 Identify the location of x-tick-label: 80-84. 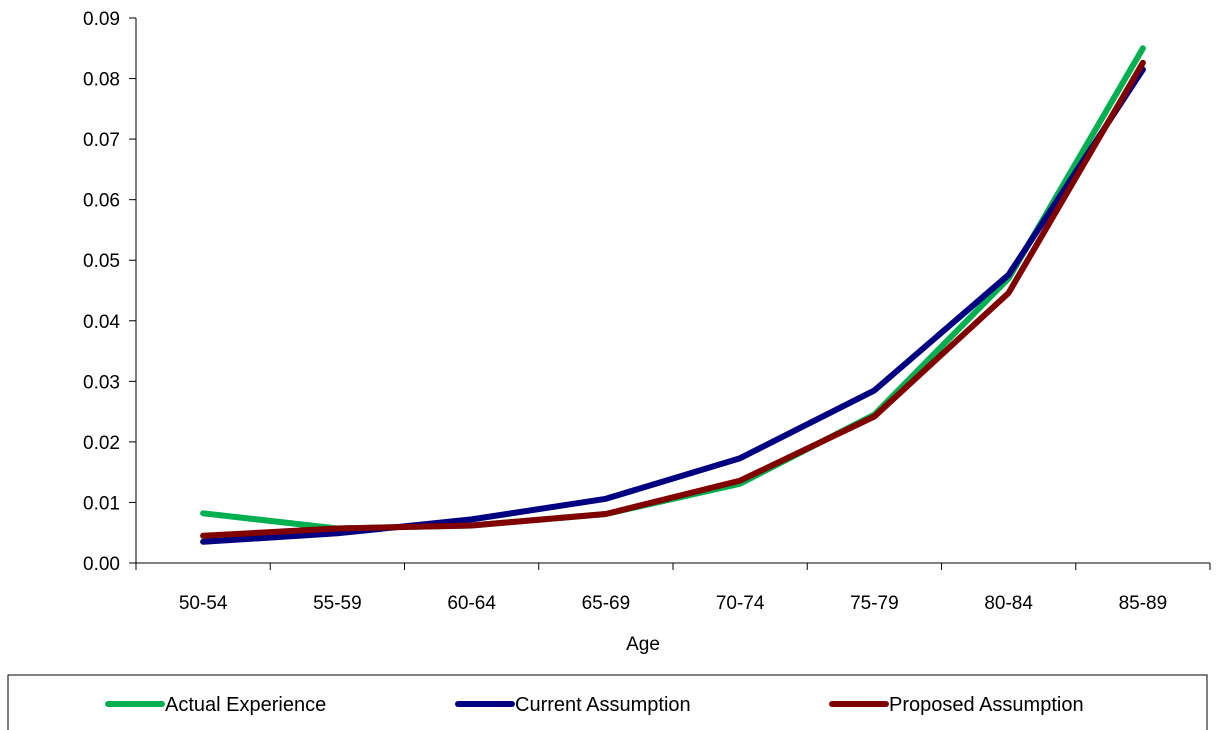
(1008, 603).